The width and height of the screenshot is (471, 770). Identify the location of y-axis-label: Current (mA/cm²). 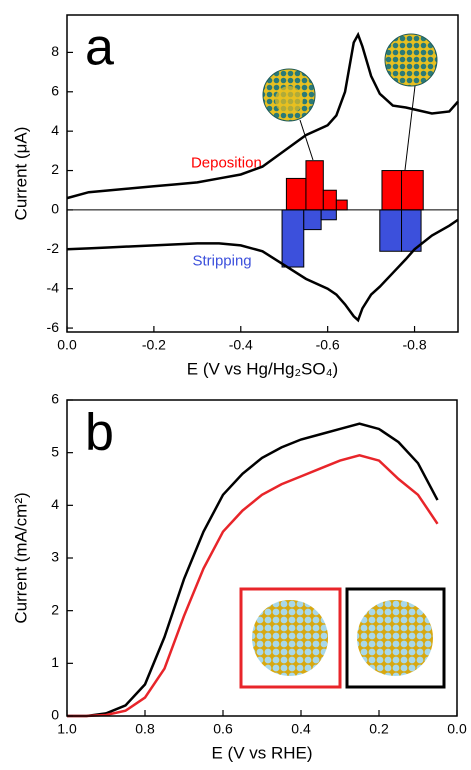
(20, 557).